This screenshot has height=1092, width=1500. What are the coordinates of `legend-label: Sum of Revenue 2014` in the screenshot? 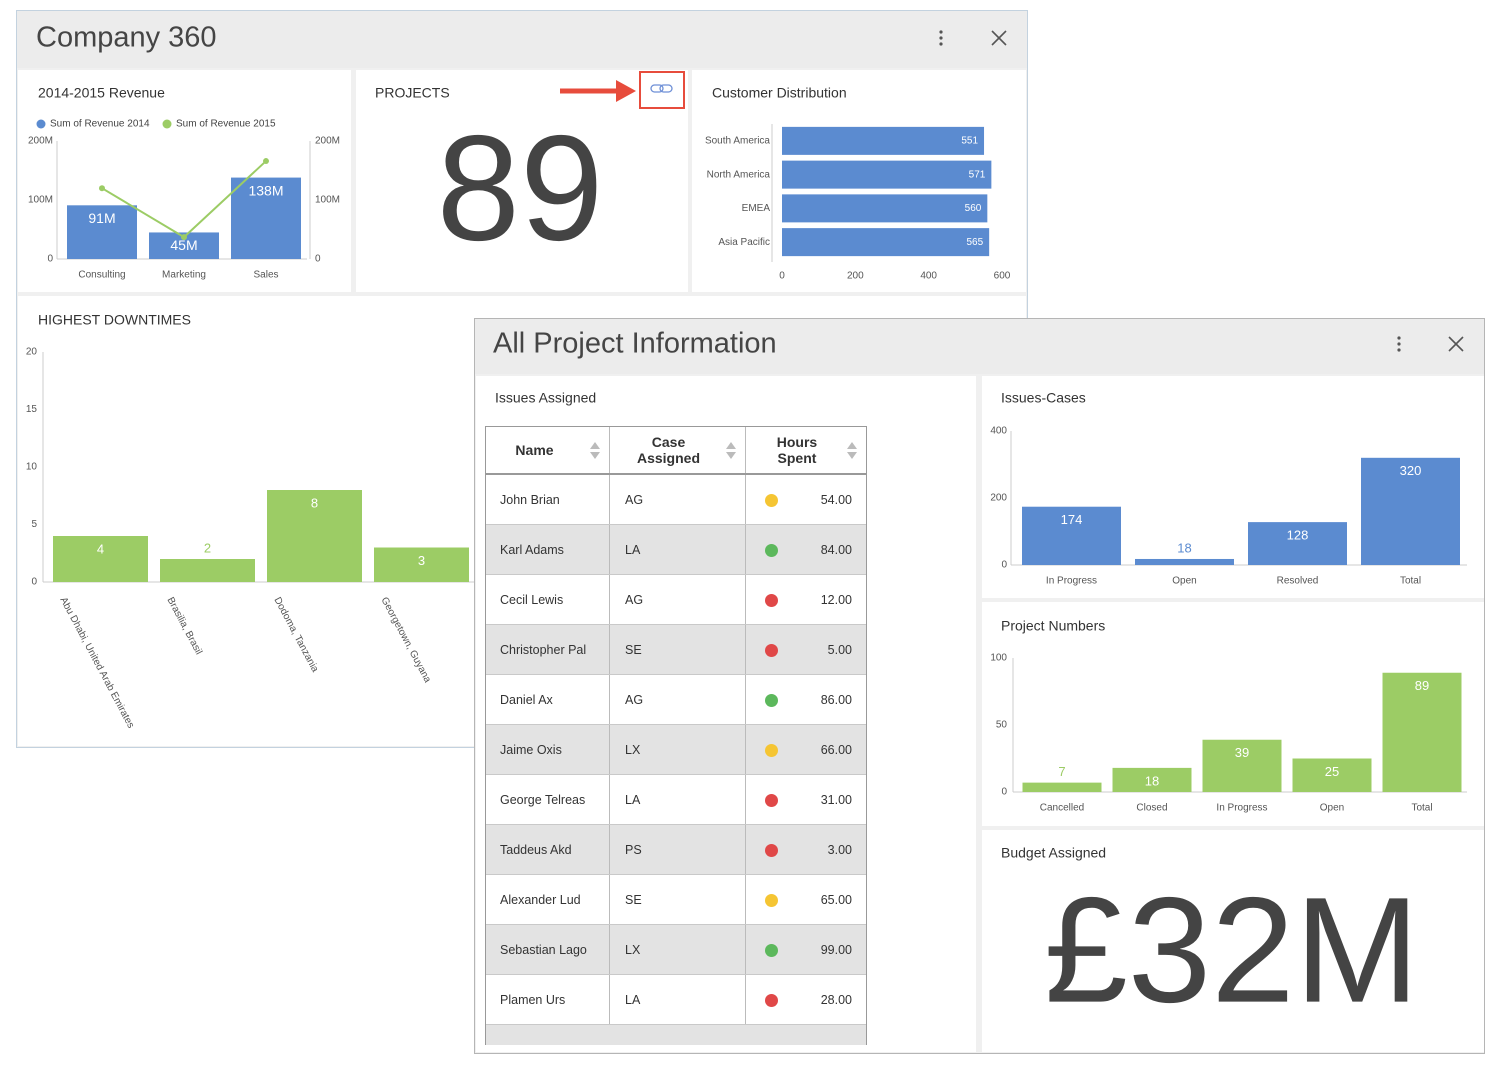 It's located at (100, 124).